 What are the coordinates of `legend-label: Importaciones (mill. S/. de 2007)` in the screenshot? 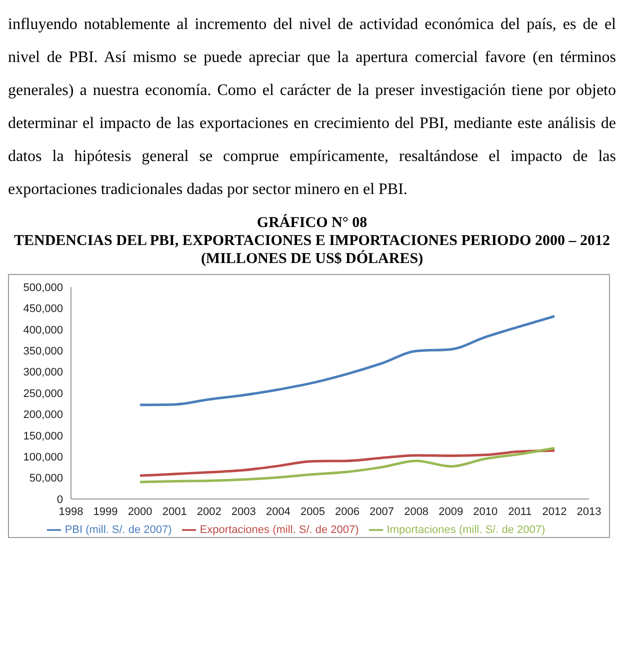 It's located at (466, 530).